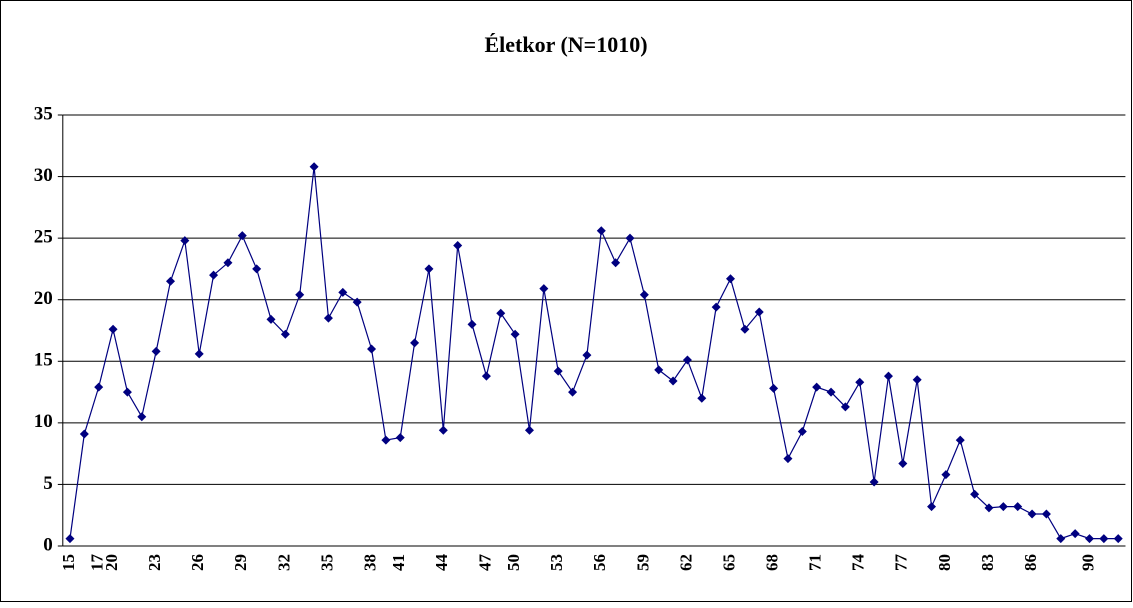 This screenshot has width=1133, height=608. What do you see at coordinates (43, 421) in the screenshot?
I see `y-tick-label: 10` at bounding box center [43, 421].